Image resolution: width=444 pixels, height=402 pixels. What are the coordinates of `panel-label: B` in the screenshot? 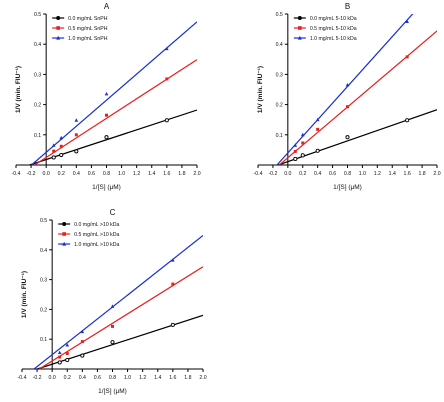 It's located at (347, 6).